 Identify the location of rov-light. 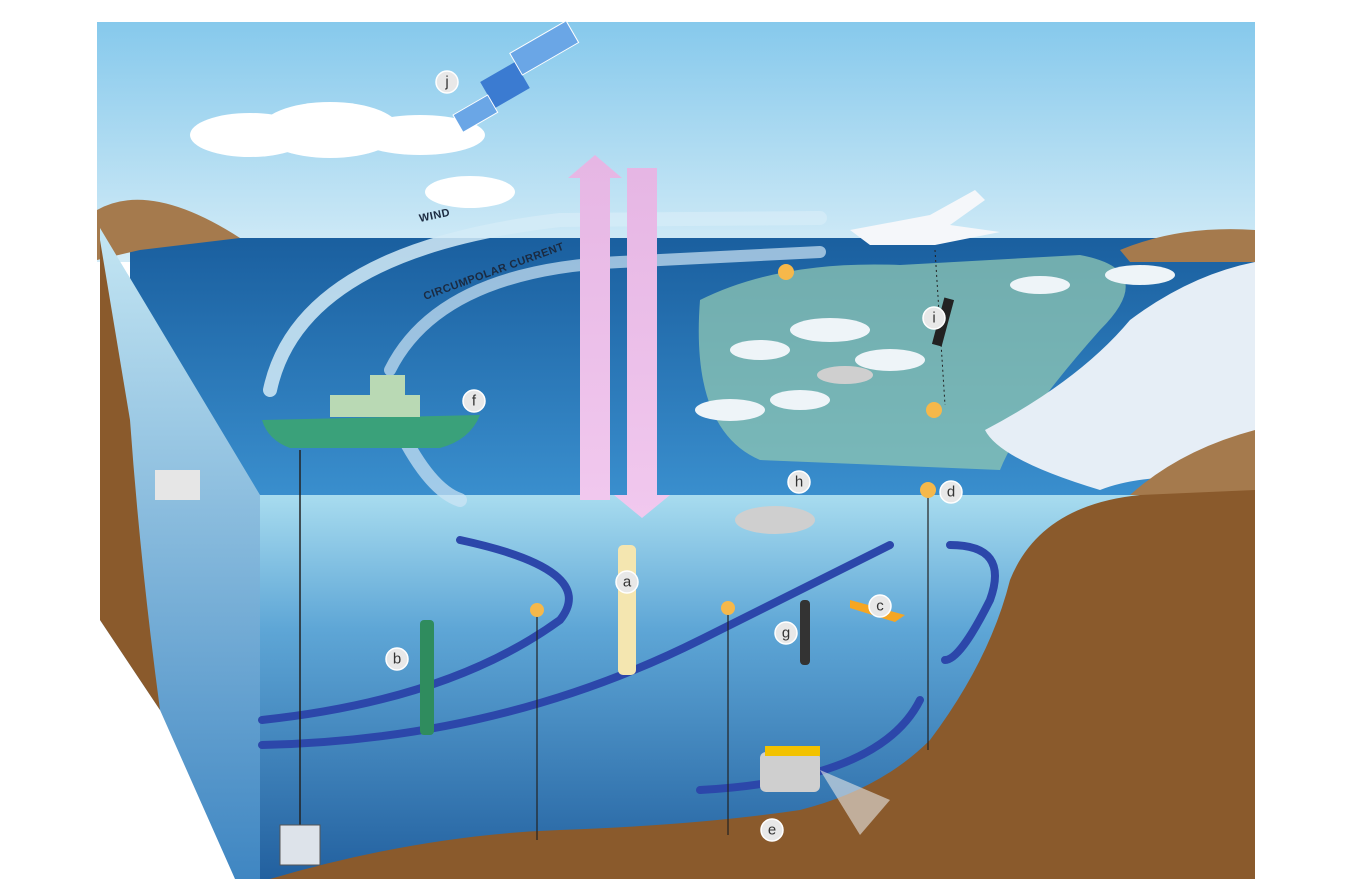
(855, 802).